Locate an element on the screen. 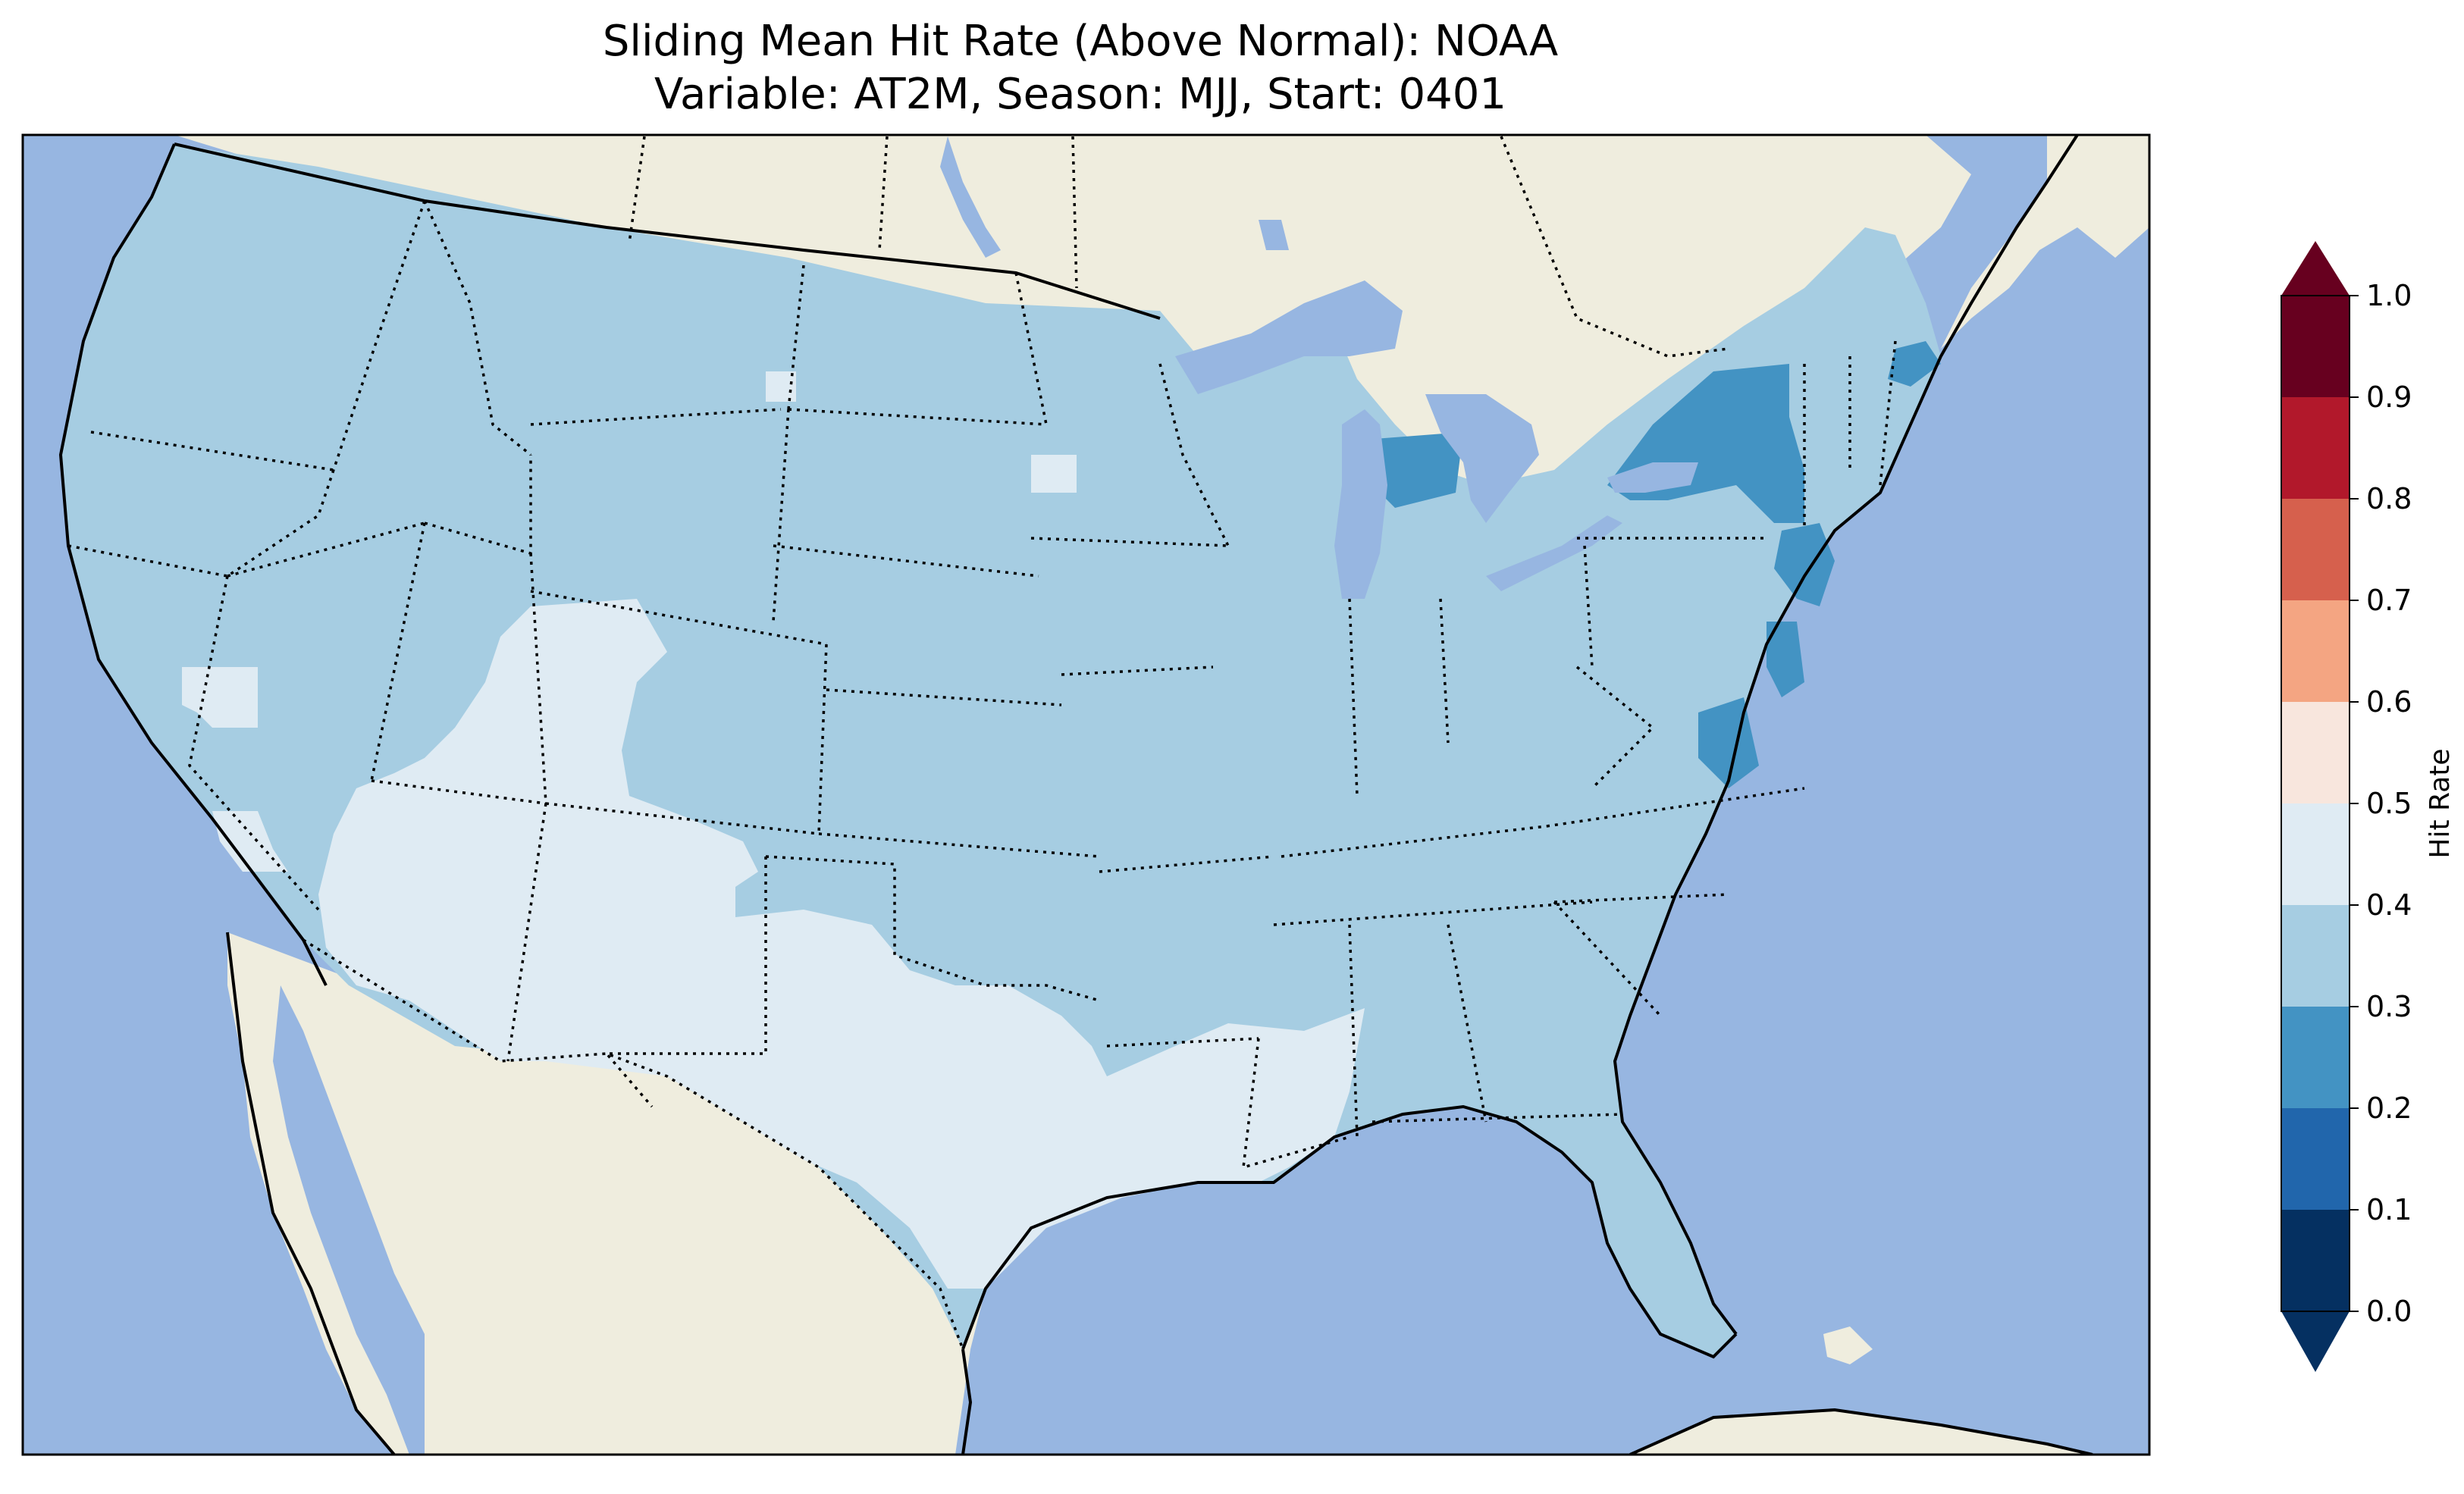  border-ut-co is located at coordinates (538, 678).